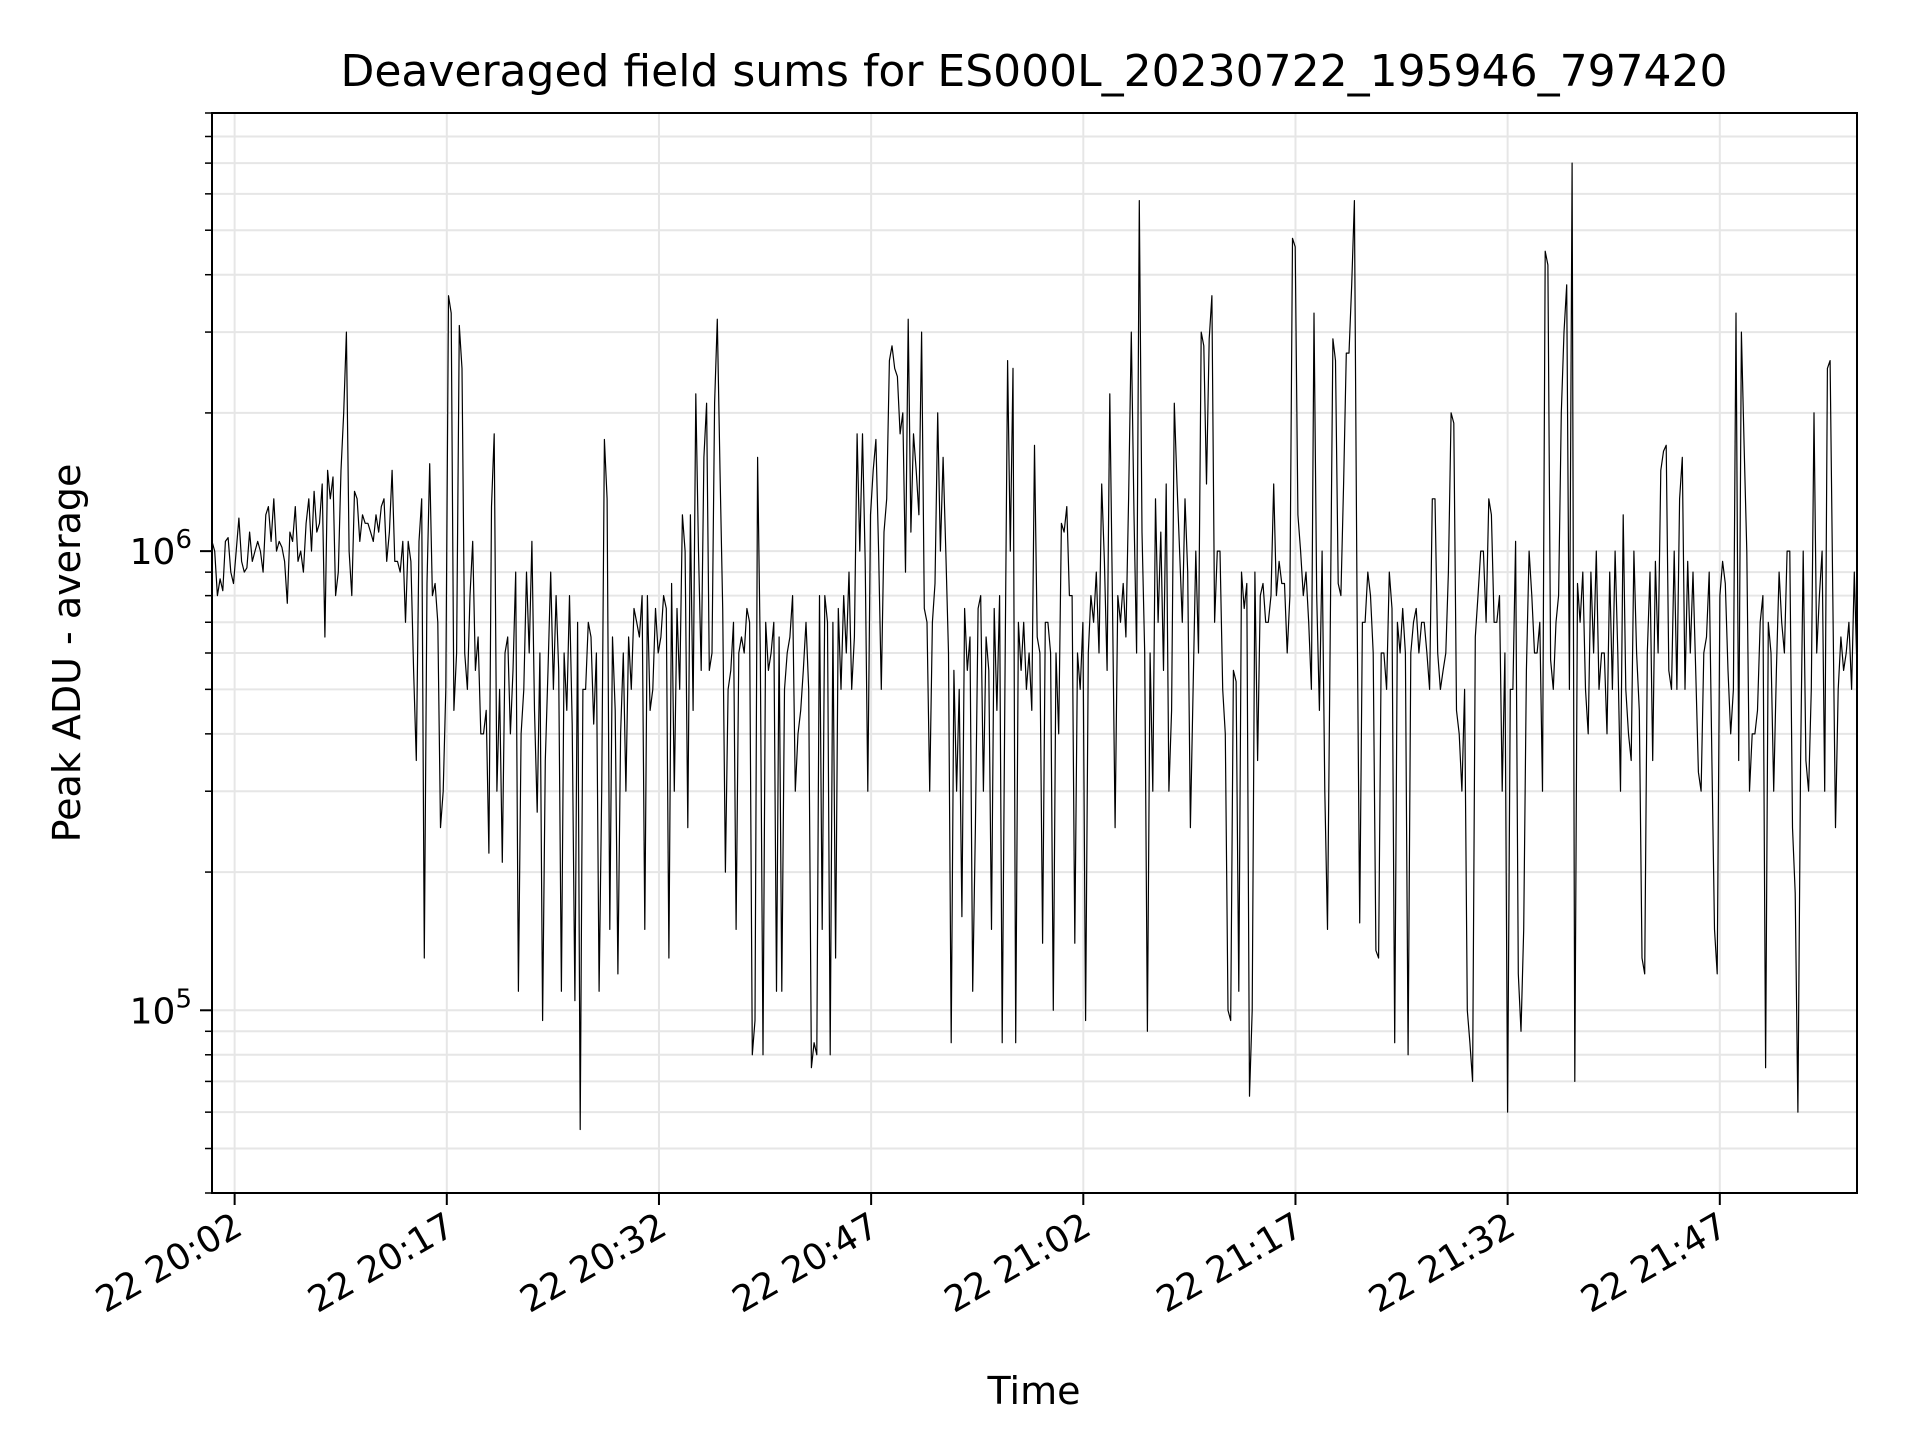 This screenshot has height=1440, width=1920. I want to click on x-tick-label: 22 21:17, so click(1230, 1263).